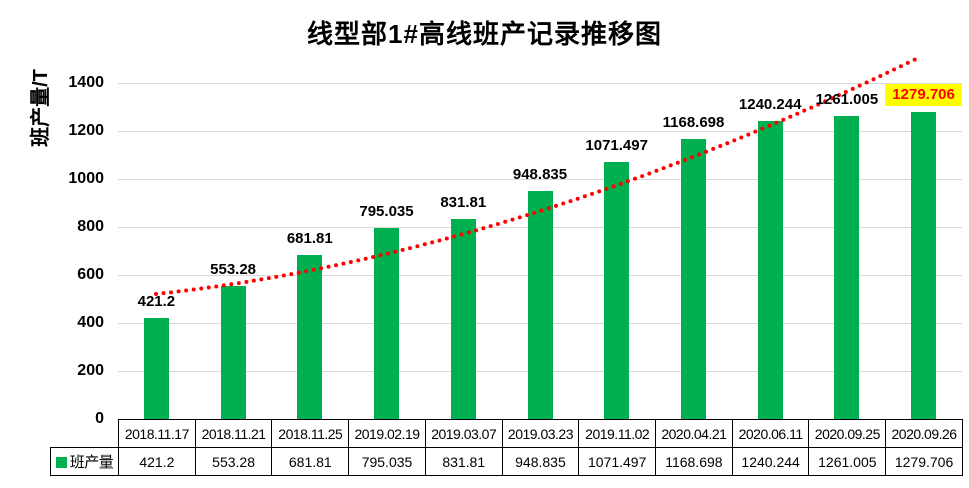  I want to click on y-axis-title: 班产量/T, so click(41, 108).